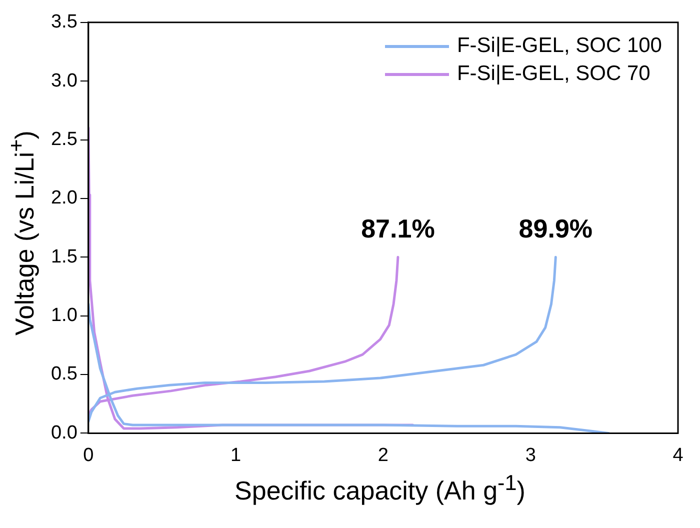  I want to click on x-tick-label: 2, so click(383, 455).